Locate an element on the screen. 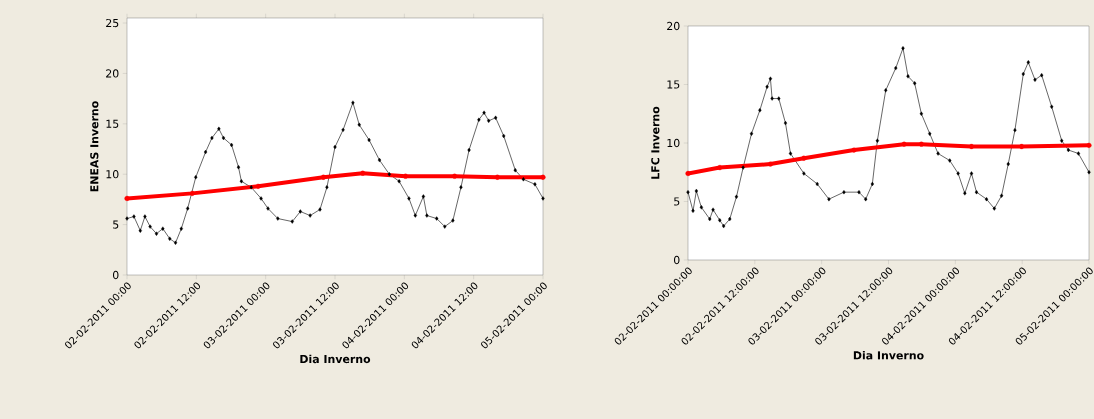 Image resolution: width=1094 pixels, height=419 pixels. y-axis-title: ENEAS Inverno is located at coordinates (94, 146).